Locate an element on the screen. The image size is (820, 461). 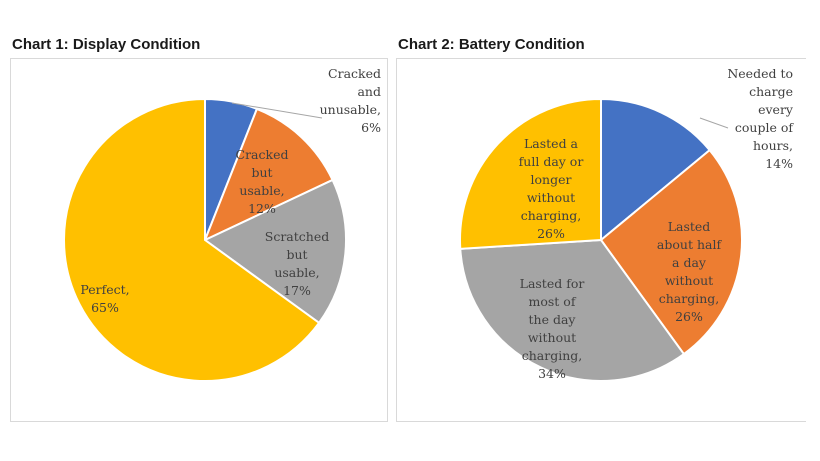
chart-1-data-label-4: Perfect, 65% is located at coordinates (104, 298).